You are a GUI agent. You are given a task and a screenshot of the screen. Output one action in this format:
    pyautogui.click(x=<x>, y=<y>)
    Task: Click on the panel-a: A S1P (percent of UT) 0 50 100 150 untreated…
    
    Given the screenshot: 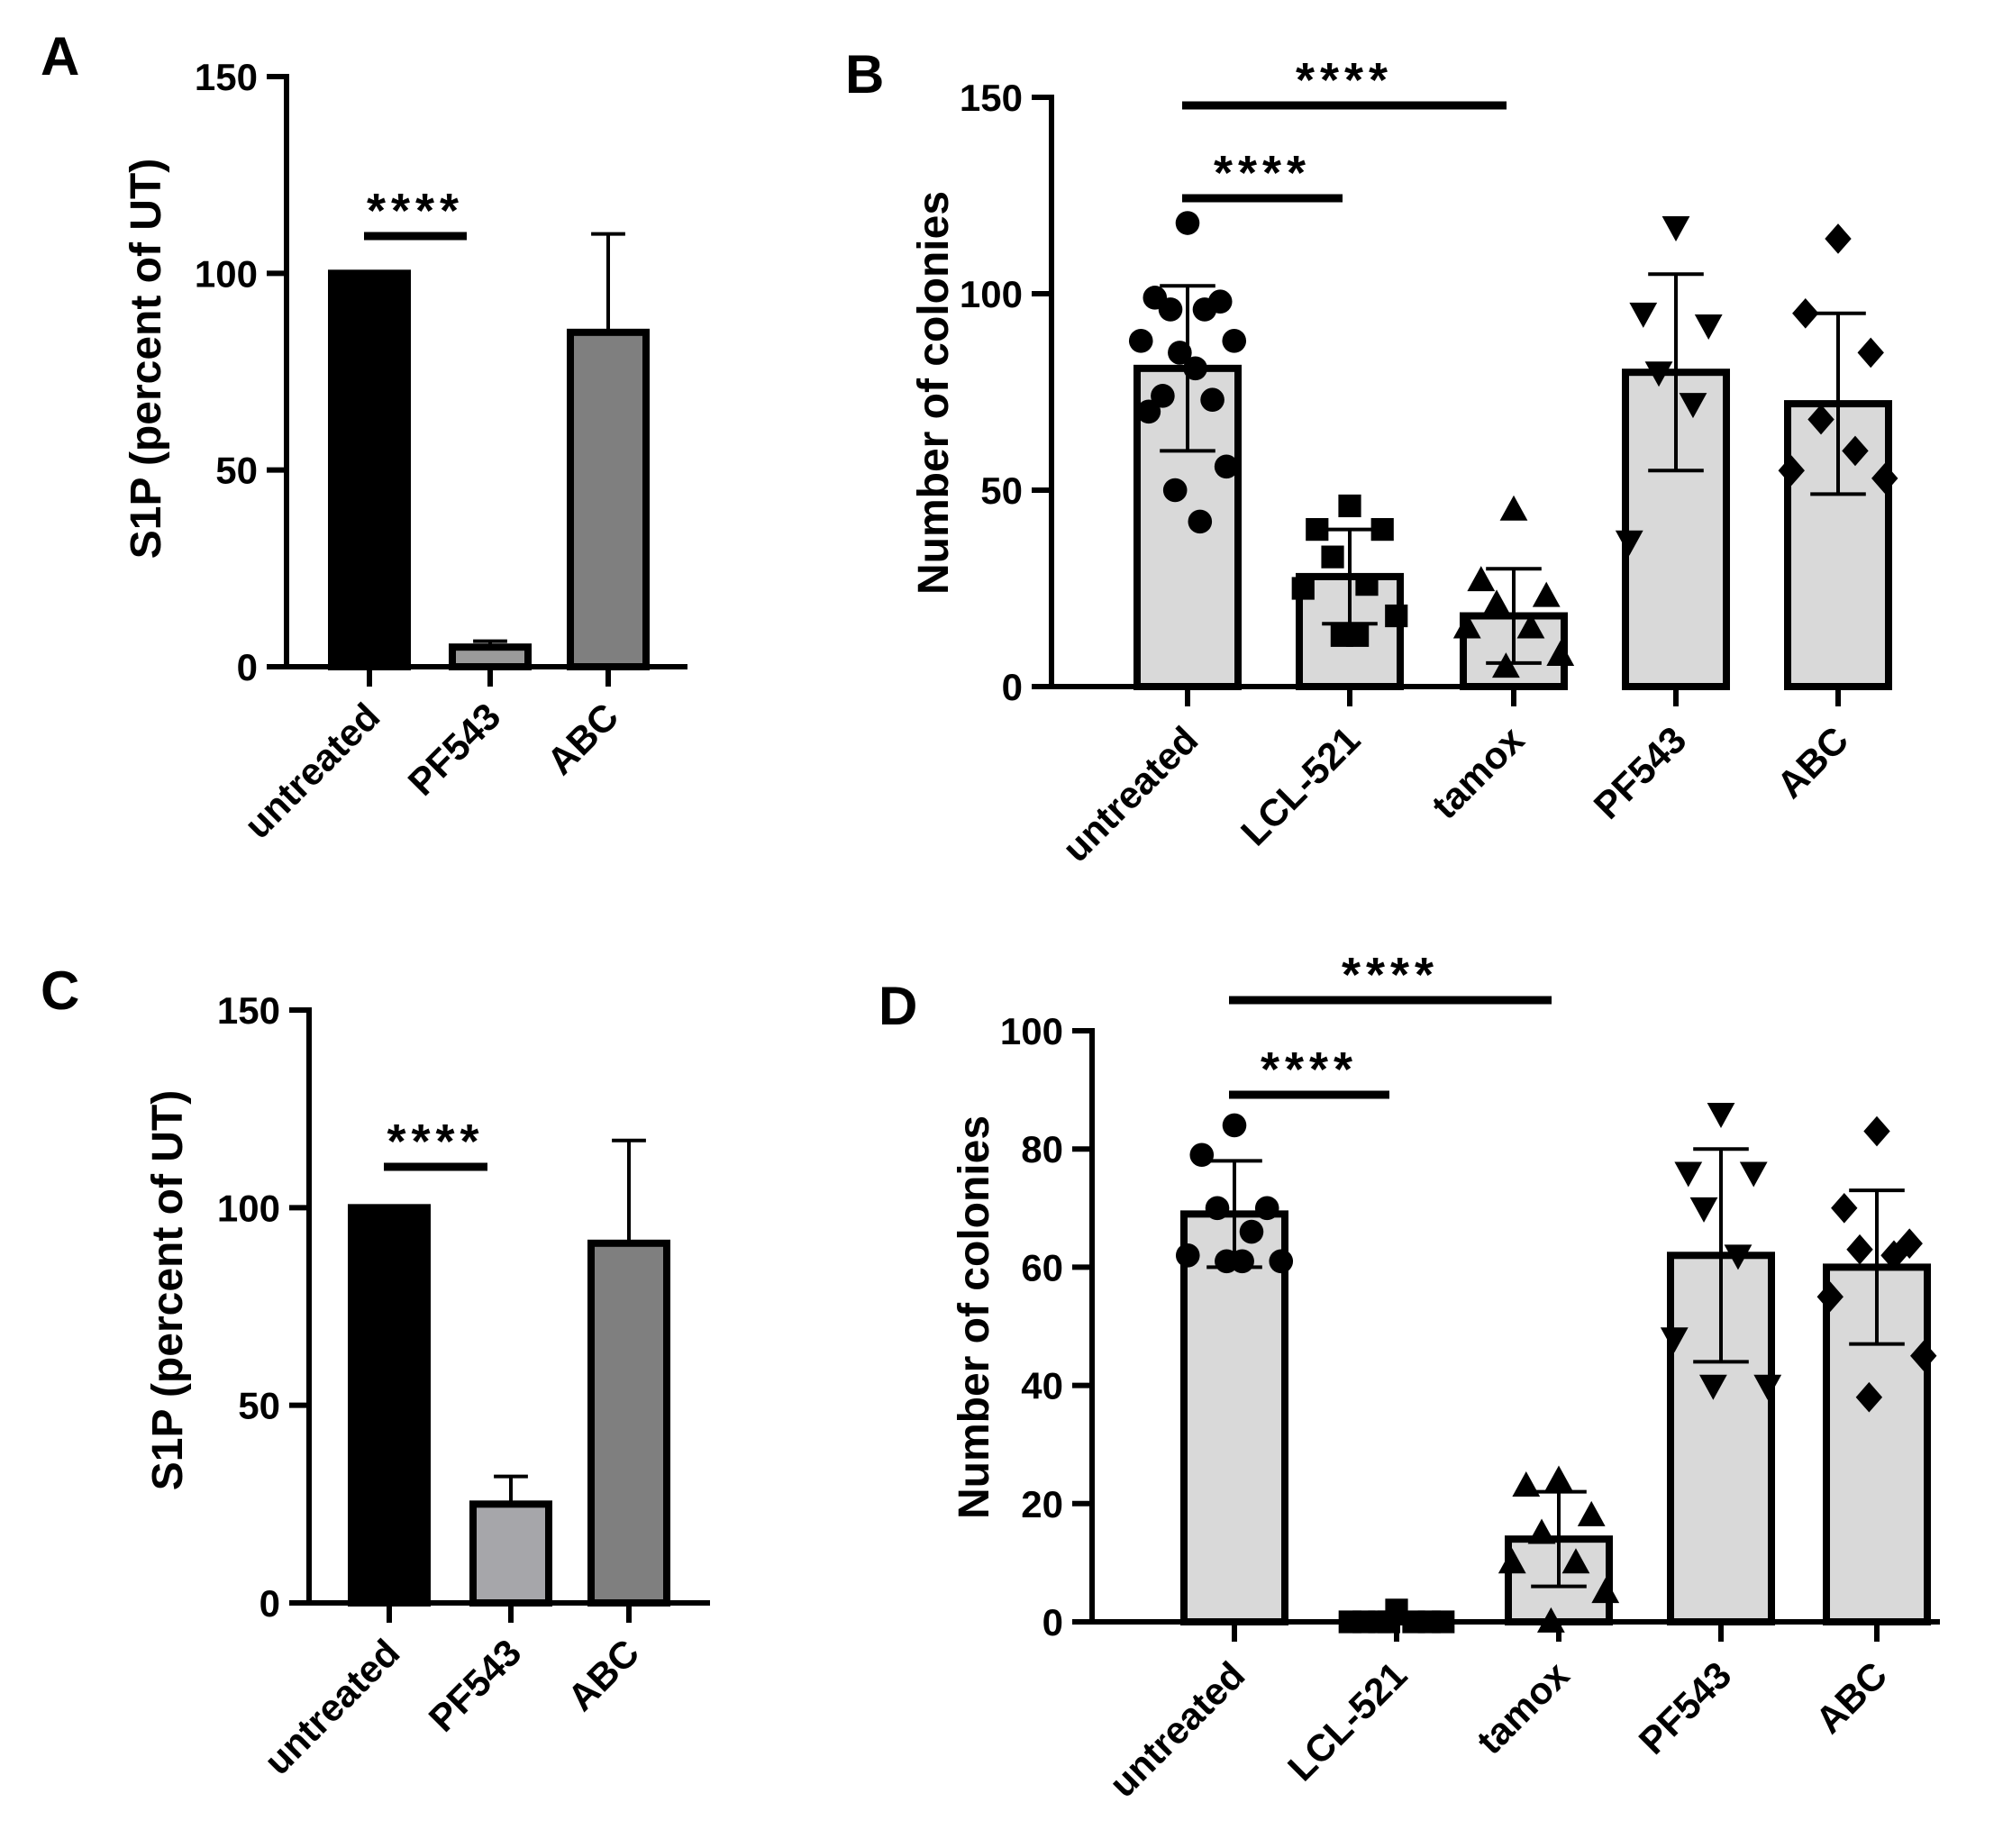 What is the action you would take?
    pyautogui.click(x=364, y=436)
    